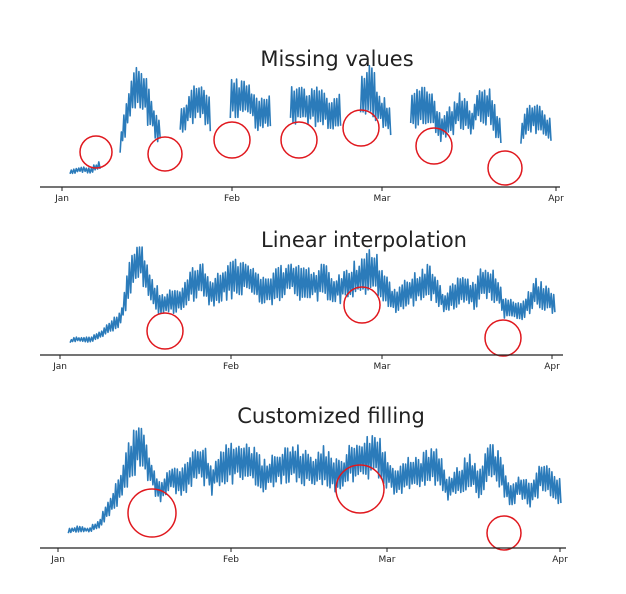  What do you see at coordinates (331, 416) in the screenshot?
I see `panel-title: Customized filling` at bounding box center [331, 416].